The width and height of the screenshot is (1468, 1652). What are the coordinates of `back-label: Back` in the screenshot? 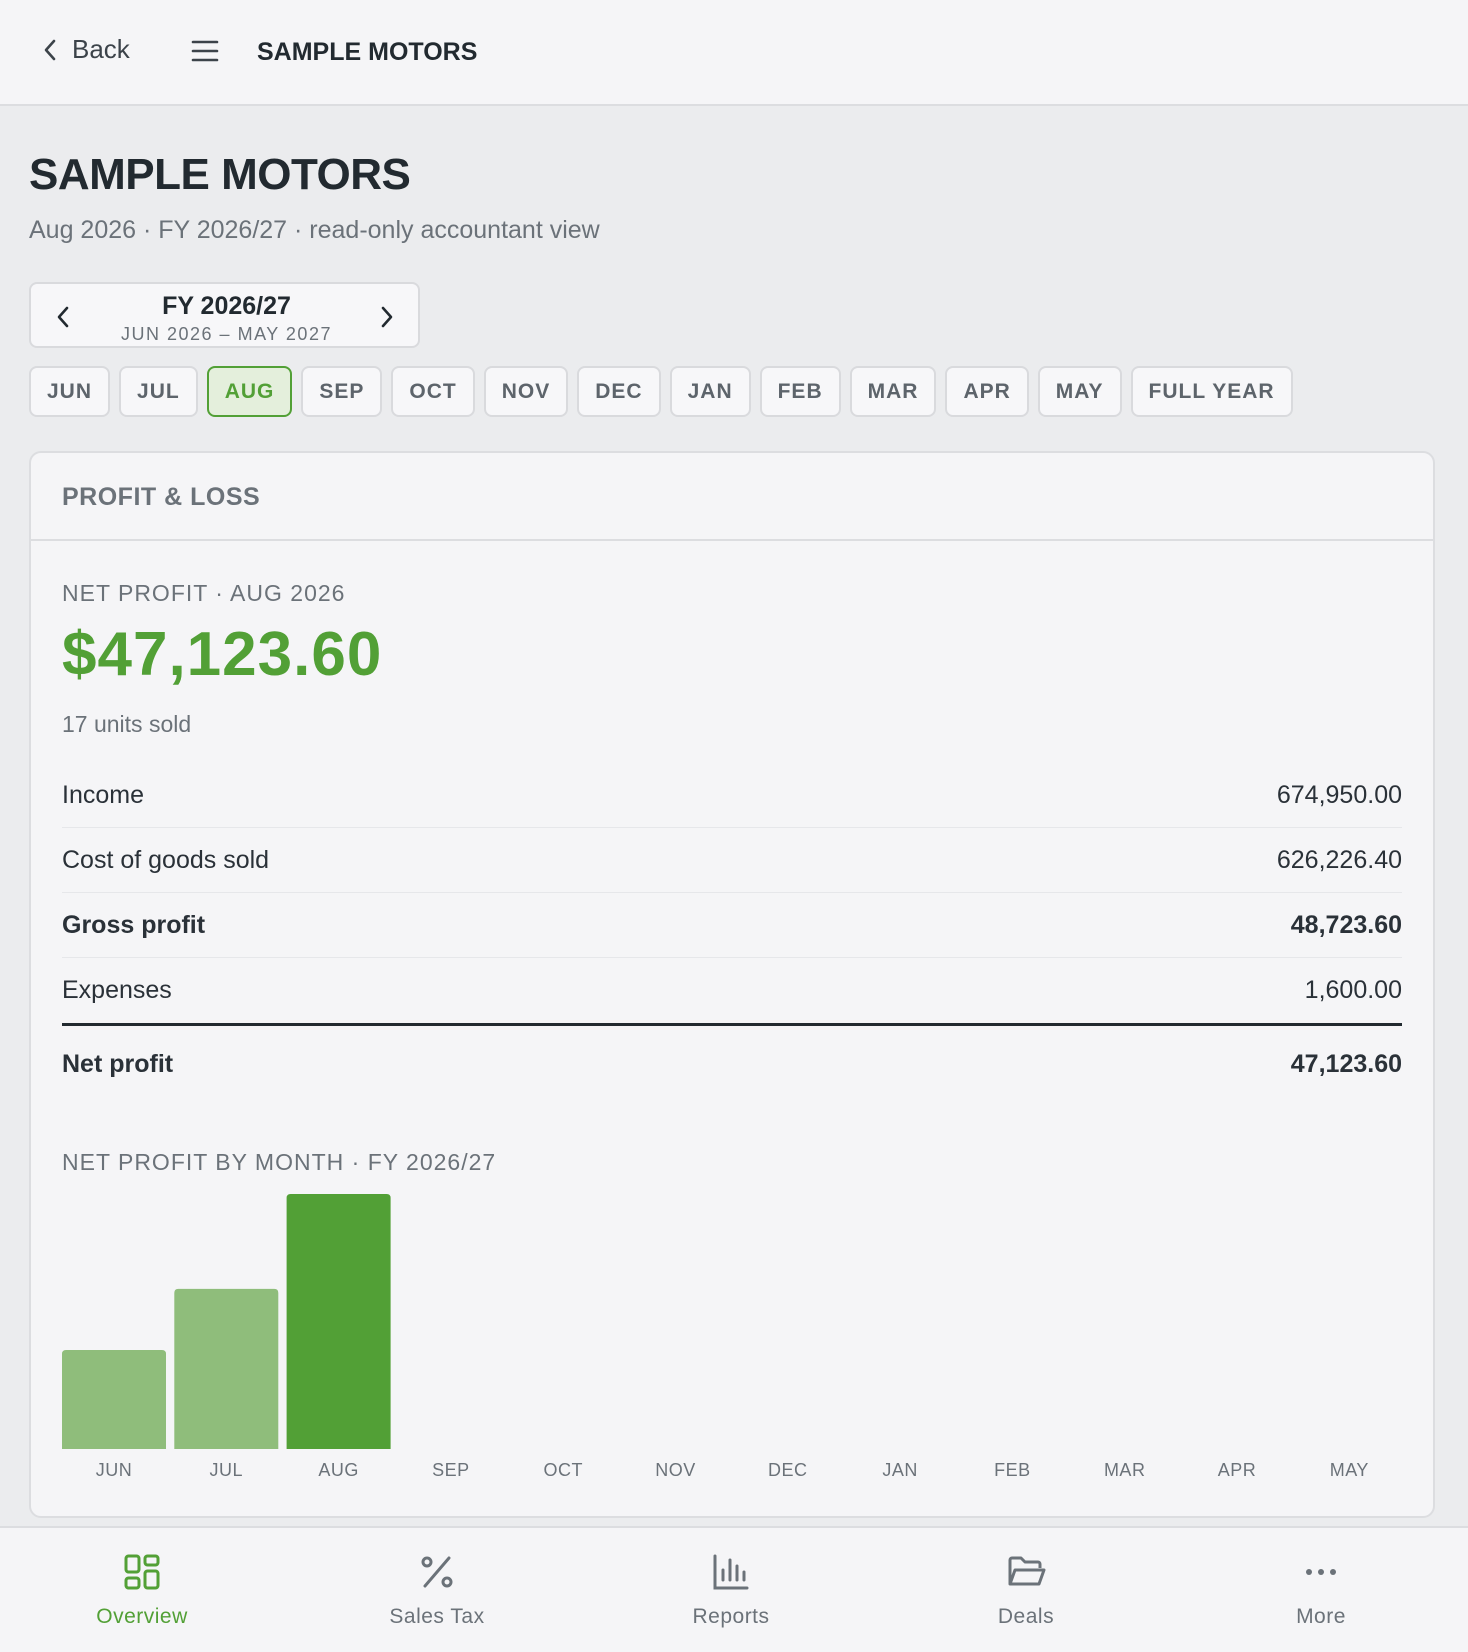 It's located at (101, 49).